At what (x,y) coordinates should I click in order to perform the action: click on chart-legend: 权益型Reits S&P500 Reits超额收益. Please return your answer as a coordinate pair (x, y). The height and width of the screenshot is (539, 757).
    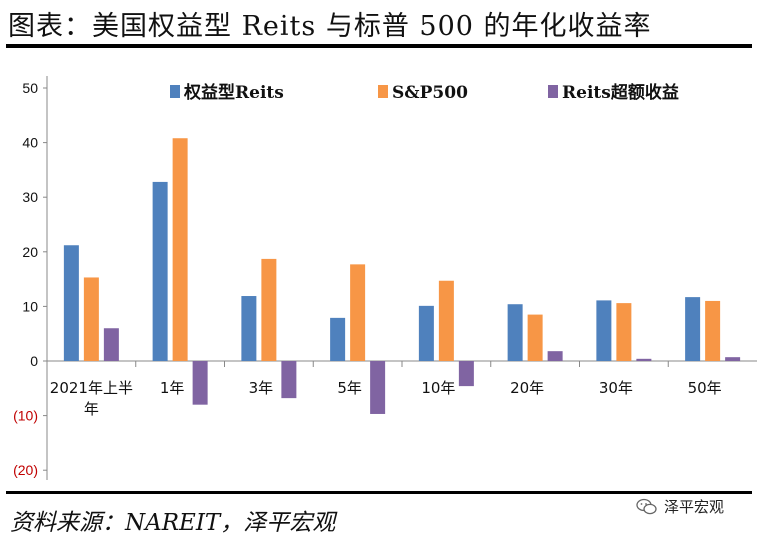
    Looking at the image, I should click on (424, 92).